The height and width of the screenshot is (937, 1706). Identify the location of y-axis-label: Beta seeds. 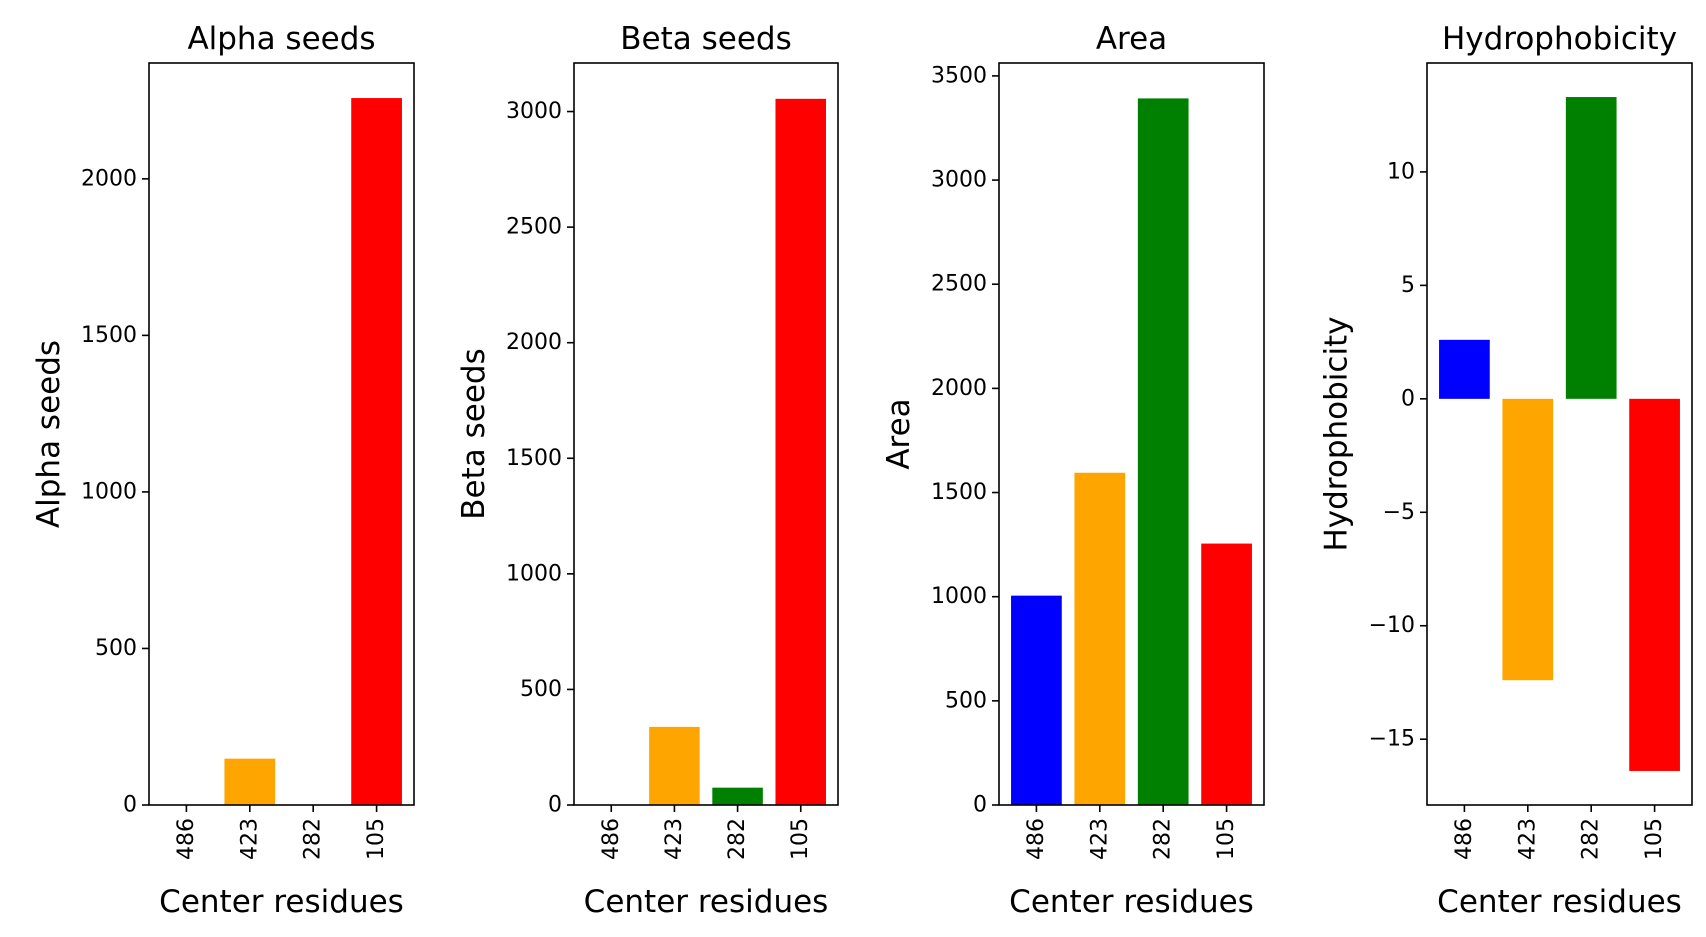
(474, 433).